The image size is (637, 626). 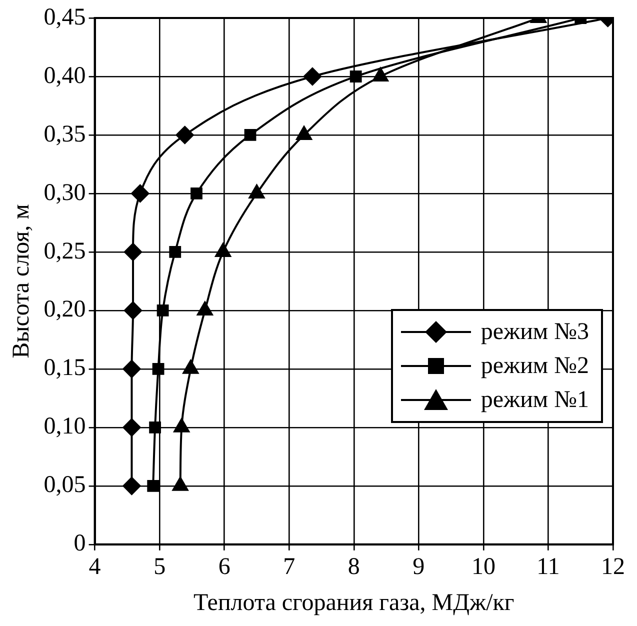 I want to click on x-tick-label: 11, so click(x=548, y=567).